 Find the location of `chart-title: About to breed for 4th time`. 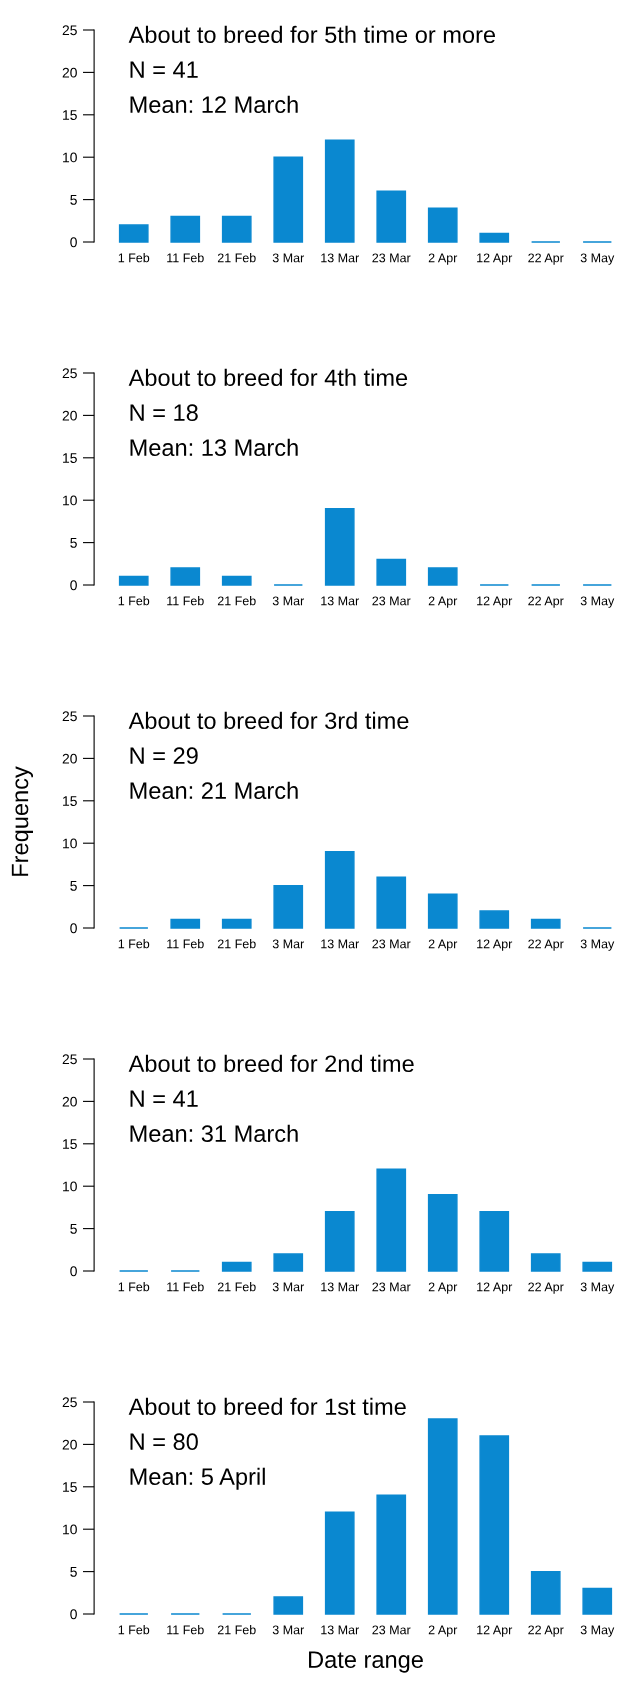

chart-title: About to breed for 4th time is located at coordinates (268, 377).